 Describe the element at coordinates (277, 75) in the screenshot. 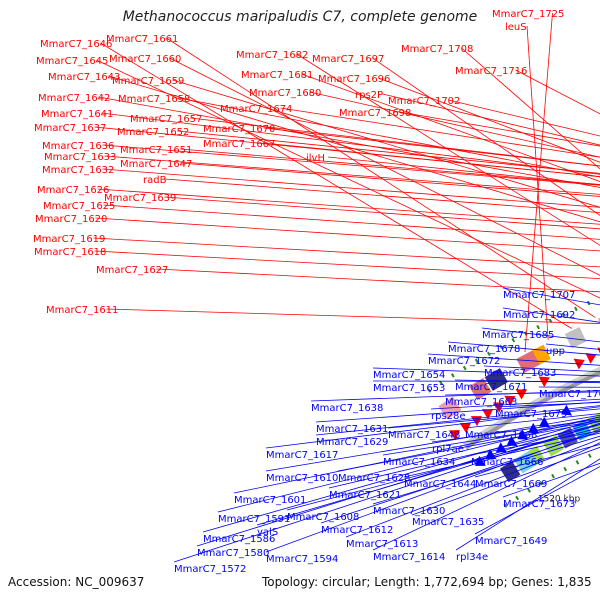

I see `forward-gene-label: MmarC7_1681` at that location.